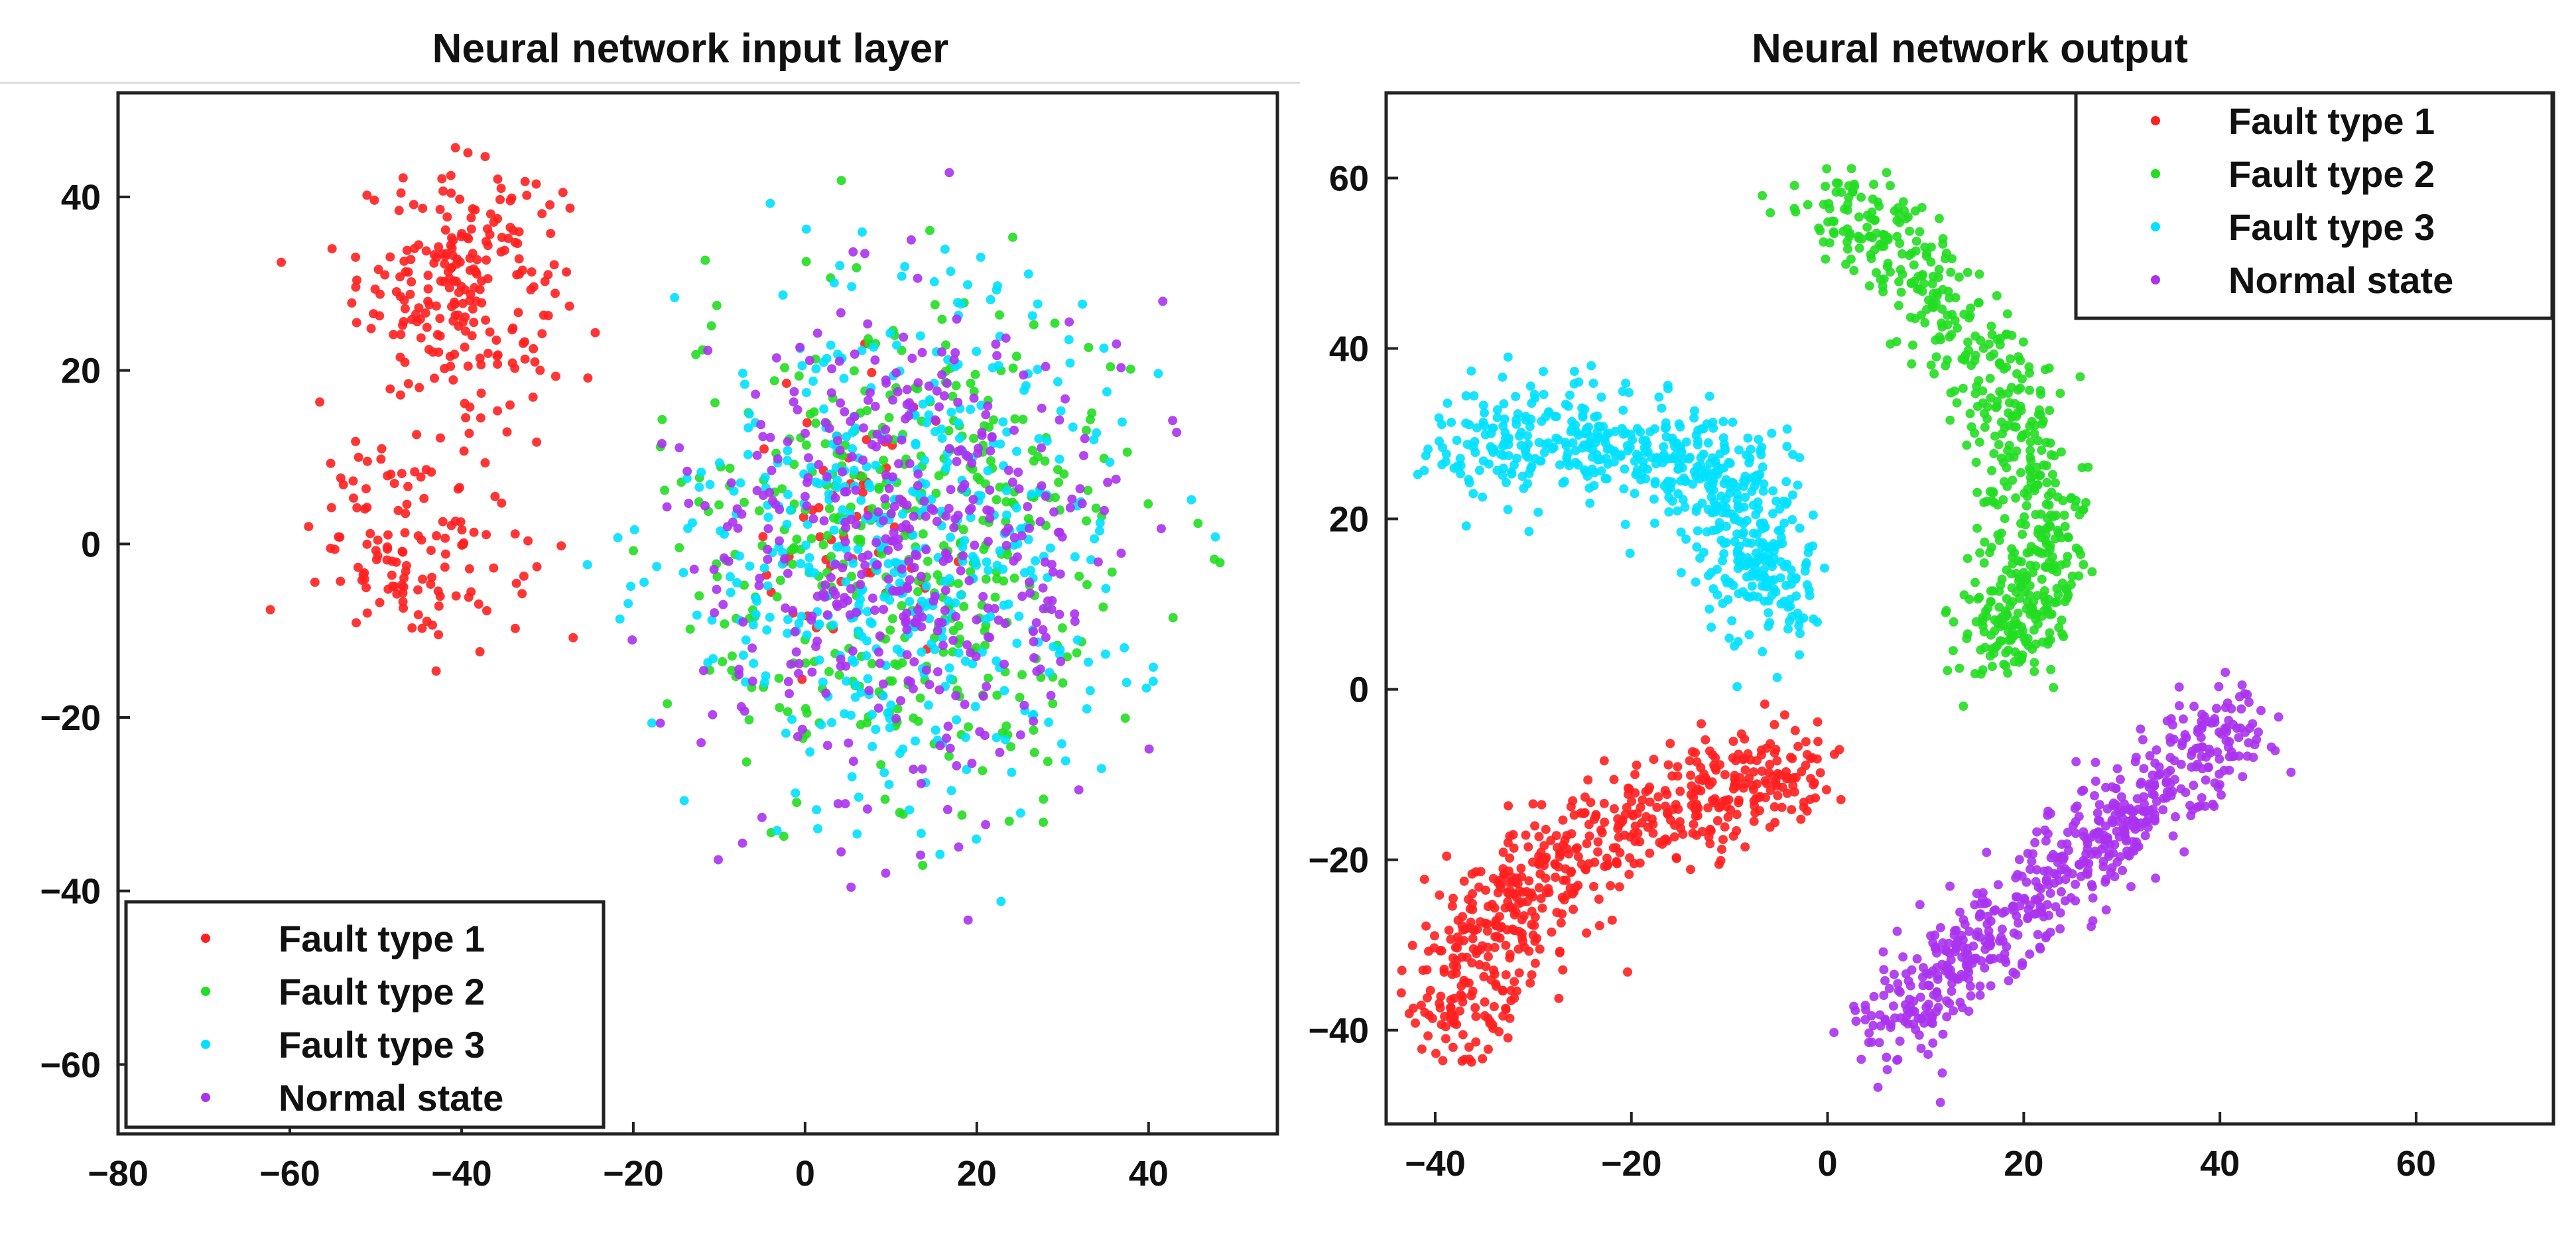 This screenshot has width=2576, height=1236. Describe the element at coordinates (206, 992) in the screenshot. I see `legend-marker` at that location.